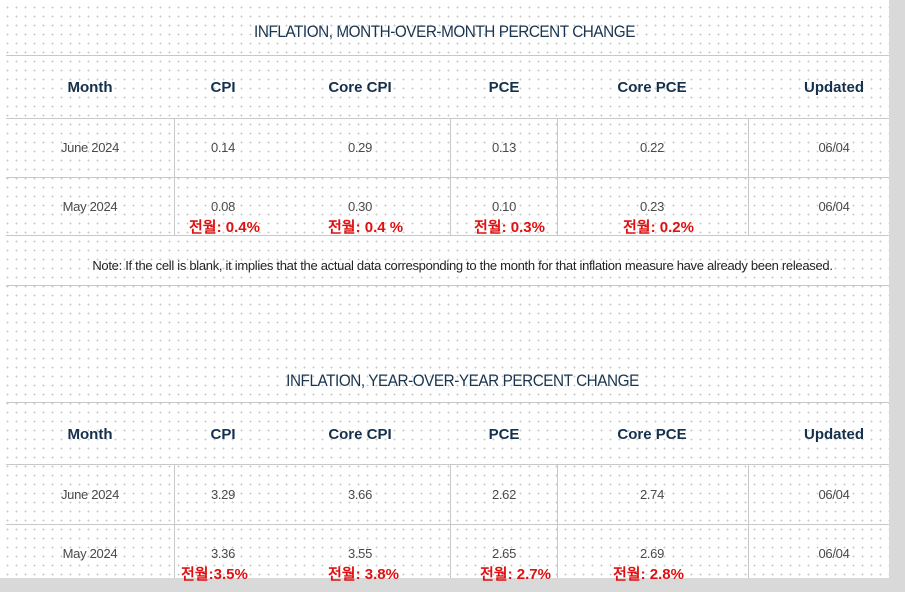 The image size is (905, 592). Describe the element at coordinates (648, 574) in the screenshot. I see `core-pce-annotation: 전월: 2.8%` at that location.